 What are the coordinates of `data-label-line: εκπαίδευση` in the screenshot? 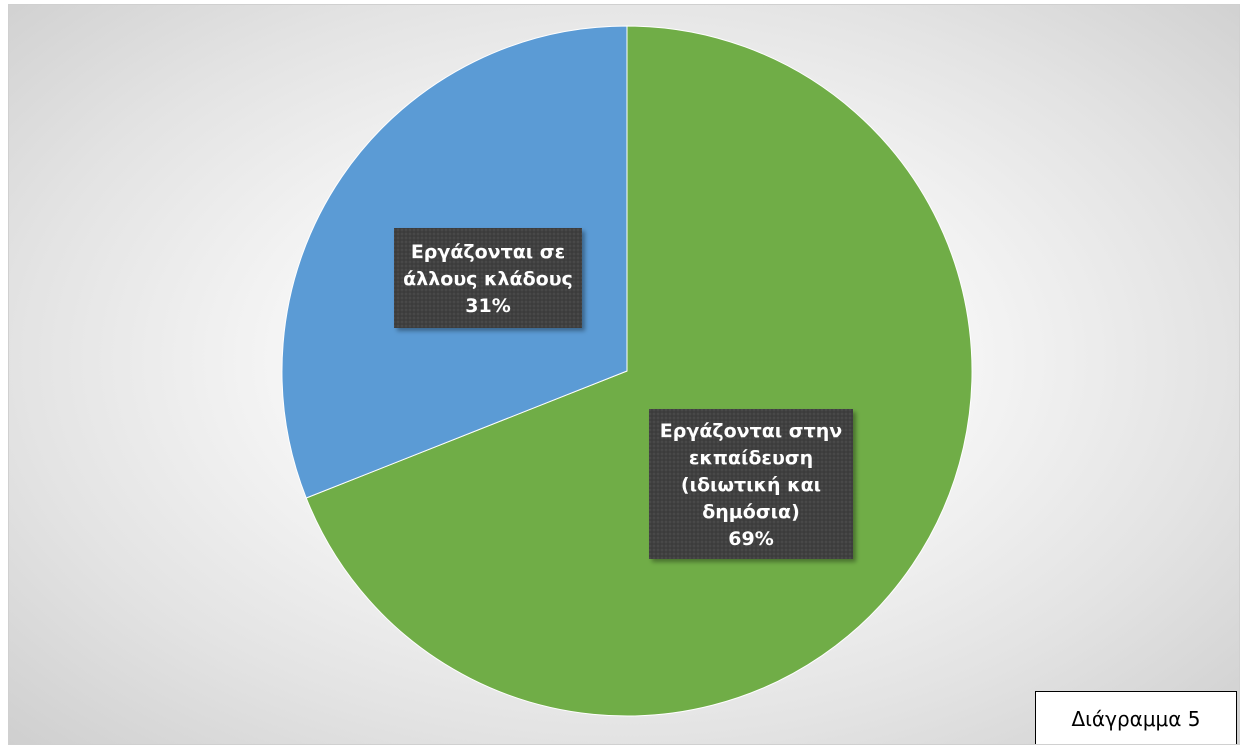 It's located at (751, 458).